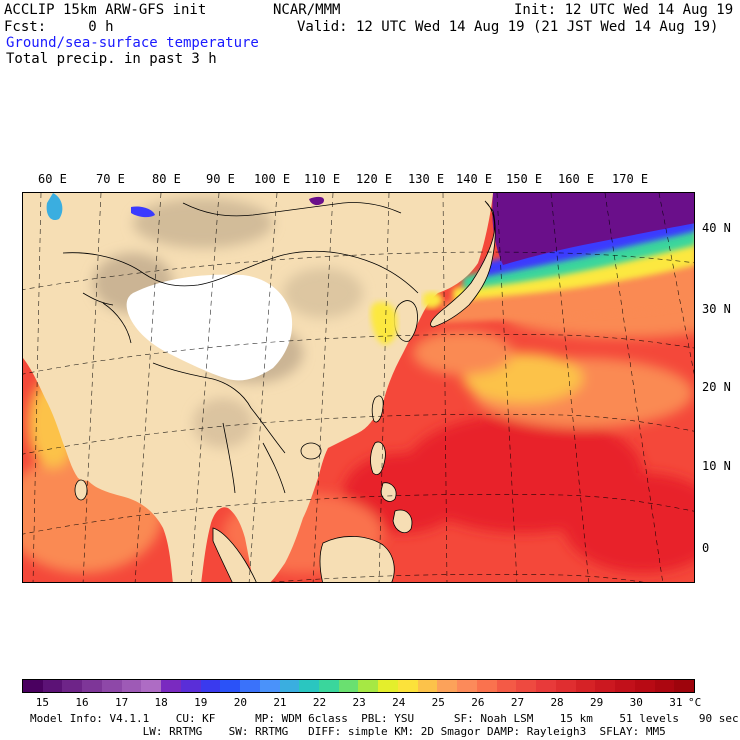 The width and height of the screenshot is (740, 740). I want to click on lon-label: 160 E, so click(576, 179).